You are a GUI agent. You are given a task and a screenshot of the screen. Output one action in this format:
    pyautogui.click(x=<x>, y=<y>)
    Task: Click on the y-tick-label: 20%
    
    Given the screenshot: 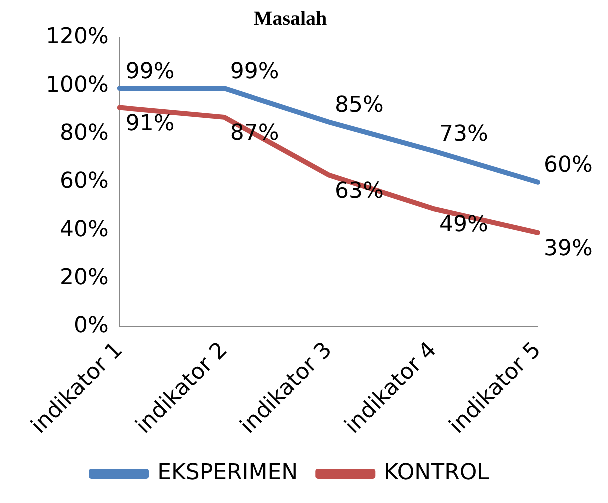 What is the action you would take?
    pyautogui.click(x=84, y=277)
    